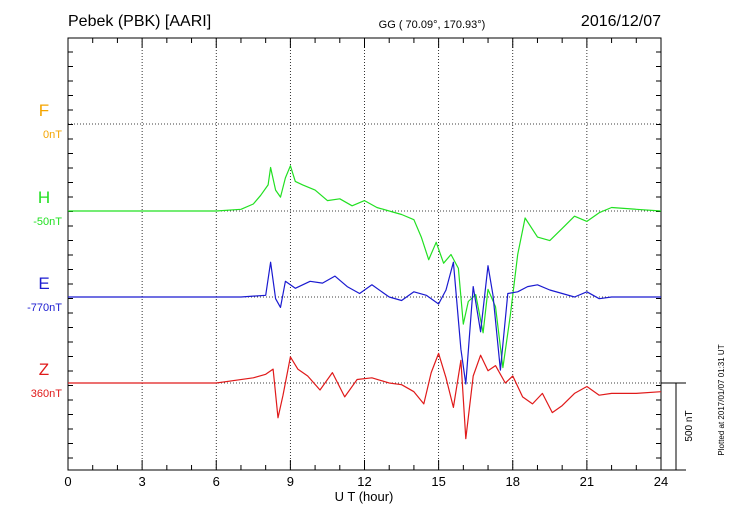  I want to click on scale-bar: 500 nT, so click(678, 426).